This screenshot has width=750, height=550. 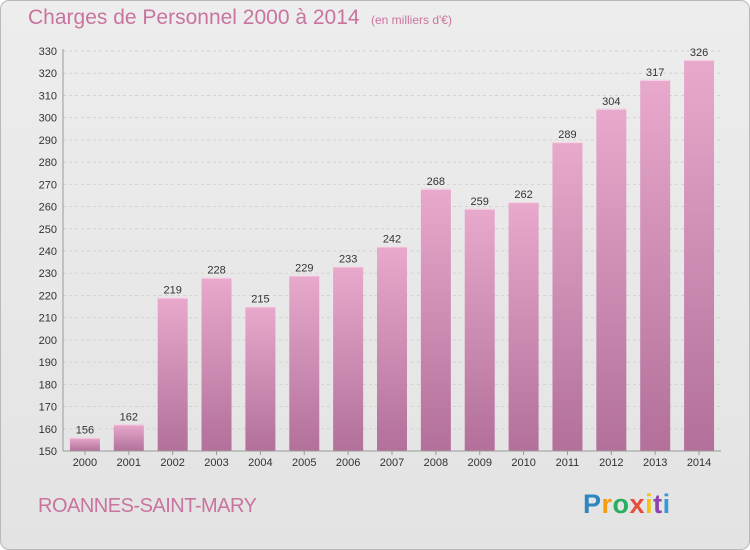 What do you see at coordinates (621, 504) in the screenshot?
I see `logo-letter: o` at bounding box center [621, 504].